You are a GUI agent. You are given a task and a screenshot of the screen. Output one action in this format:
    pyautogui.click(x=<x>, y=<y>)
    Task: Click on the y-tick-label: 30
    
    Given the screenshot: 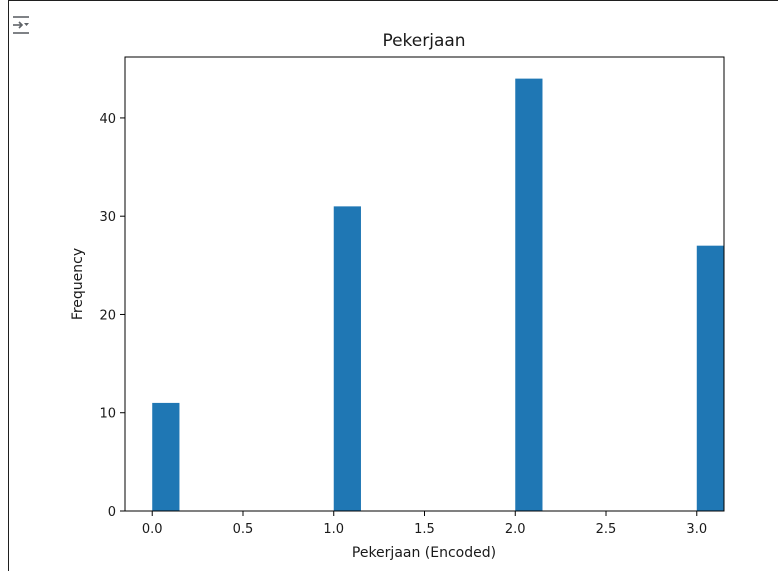 What is the action you would take?
    pyautogui.click(x=107, y=217)
    